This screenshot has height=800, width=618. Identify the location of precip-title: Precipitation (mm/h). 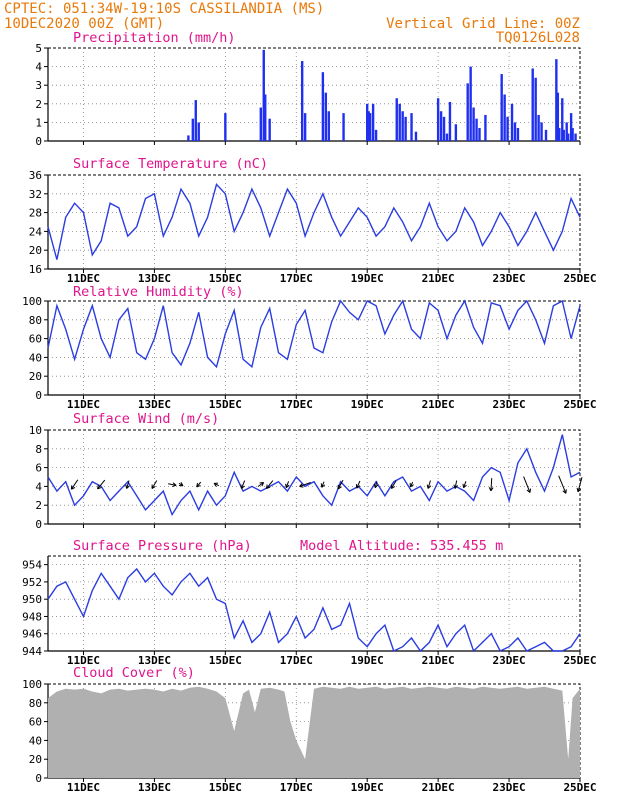
(154, 38).